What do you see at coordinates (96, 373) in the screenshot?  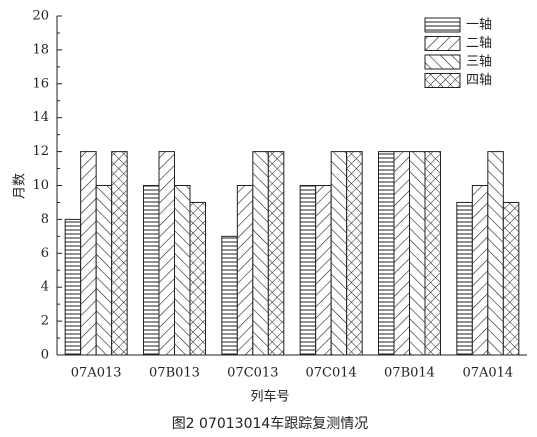 I see `x-tick-label: 07A013` at bounding box center [96, 373].